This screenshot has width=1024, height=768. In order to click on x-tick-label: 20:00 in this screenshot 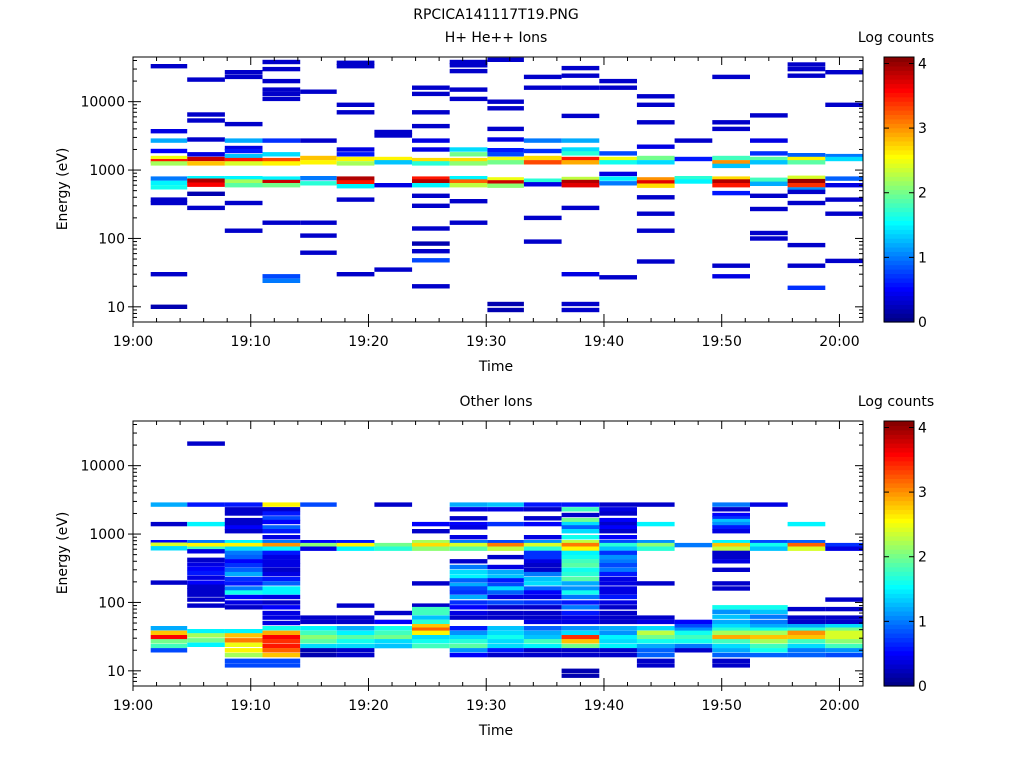, I will do `click(839, 342)`.